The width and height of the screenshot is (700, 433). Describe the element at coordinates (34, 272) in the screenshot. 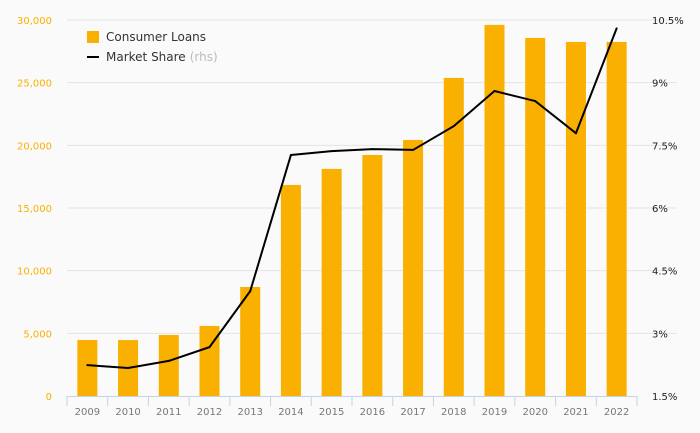

I see `left-tick-label: 10,000` at that location.